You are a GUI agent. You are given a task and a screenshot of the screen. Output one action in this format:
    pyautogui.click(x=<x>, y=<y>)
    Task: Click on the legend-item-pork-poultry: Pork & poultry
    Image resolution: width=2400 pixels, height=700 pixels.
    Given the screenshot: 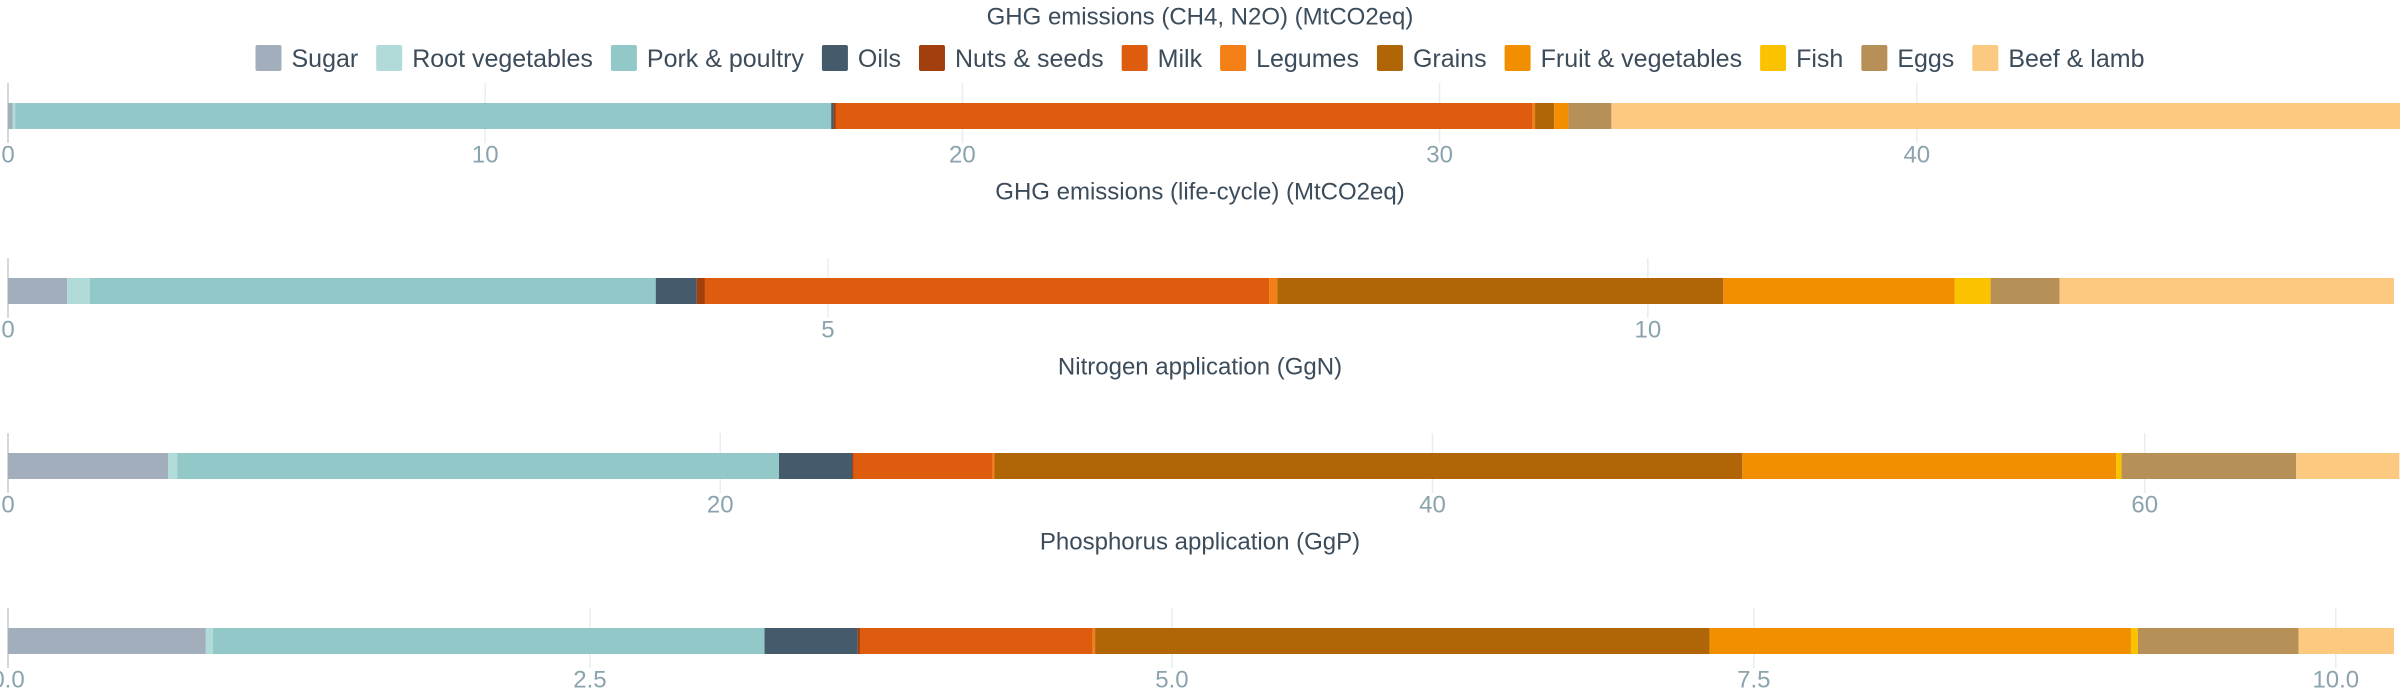 What is the action you would take?
    pyautogui.click(x=707, y=59)
    